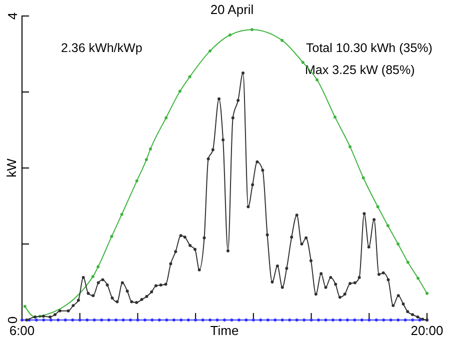  Describe the element at coordinates (11, 168) in the screenshot. I see `y-axis-title: kW` at that location.